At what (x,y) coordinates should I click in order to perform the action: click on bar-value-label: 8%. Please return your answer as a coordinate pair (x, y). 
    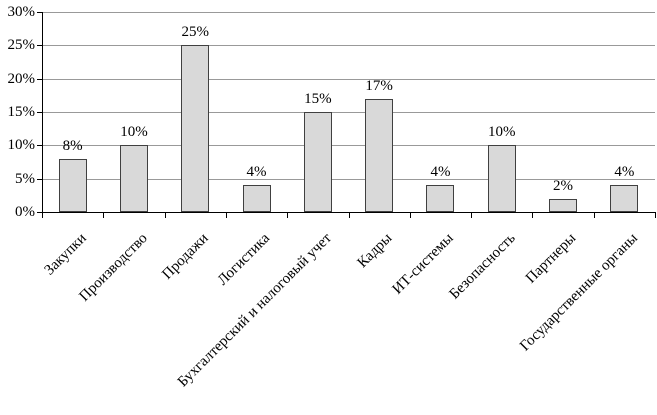
    Looking at the image, I should click on (72, 145).